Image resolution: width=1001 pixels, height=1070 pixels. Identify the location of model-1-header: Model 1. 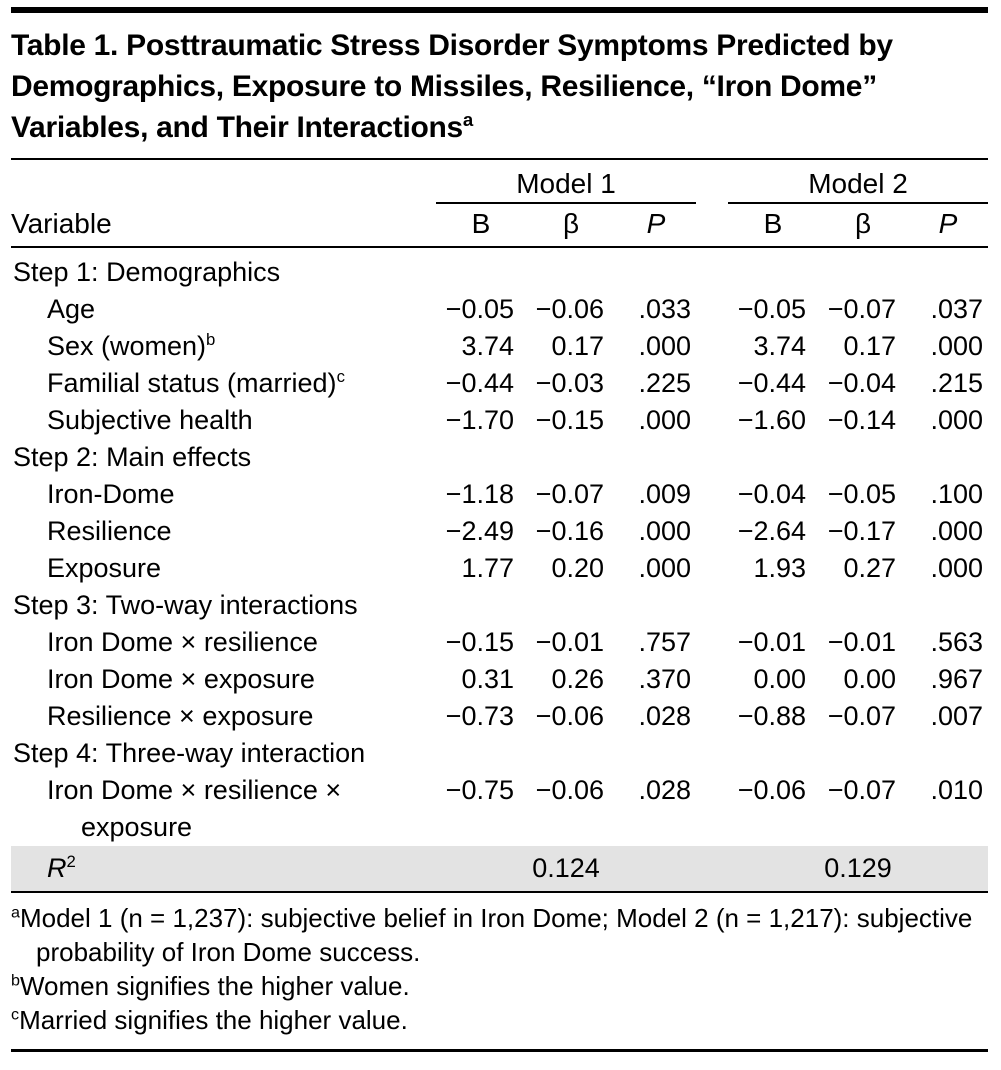
(566, 182).